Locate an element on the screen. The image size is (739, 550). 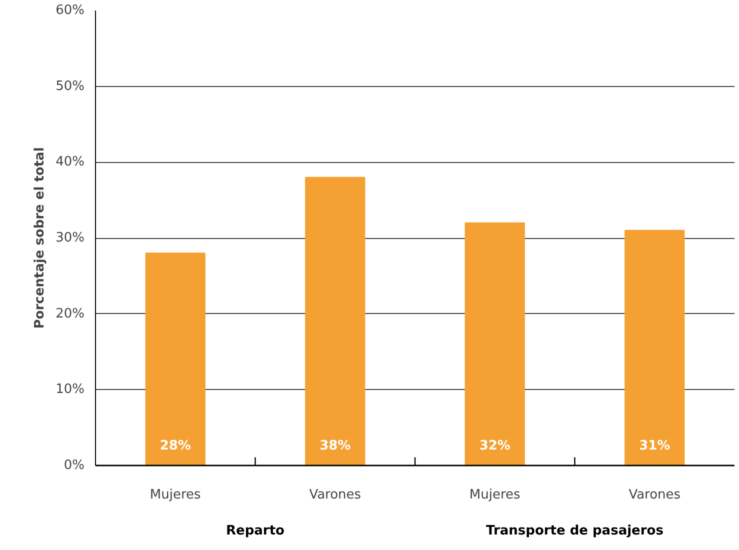
data-label: 28% is located at coordinates (175, 446).